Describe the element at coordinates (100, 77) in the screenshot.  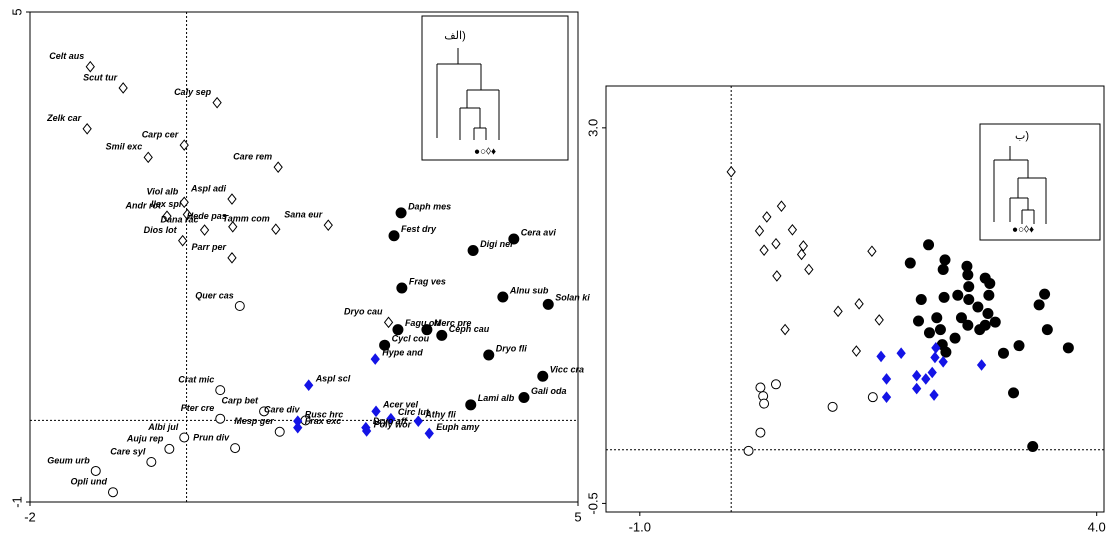
I see `point-label: Scut tur` at that location.